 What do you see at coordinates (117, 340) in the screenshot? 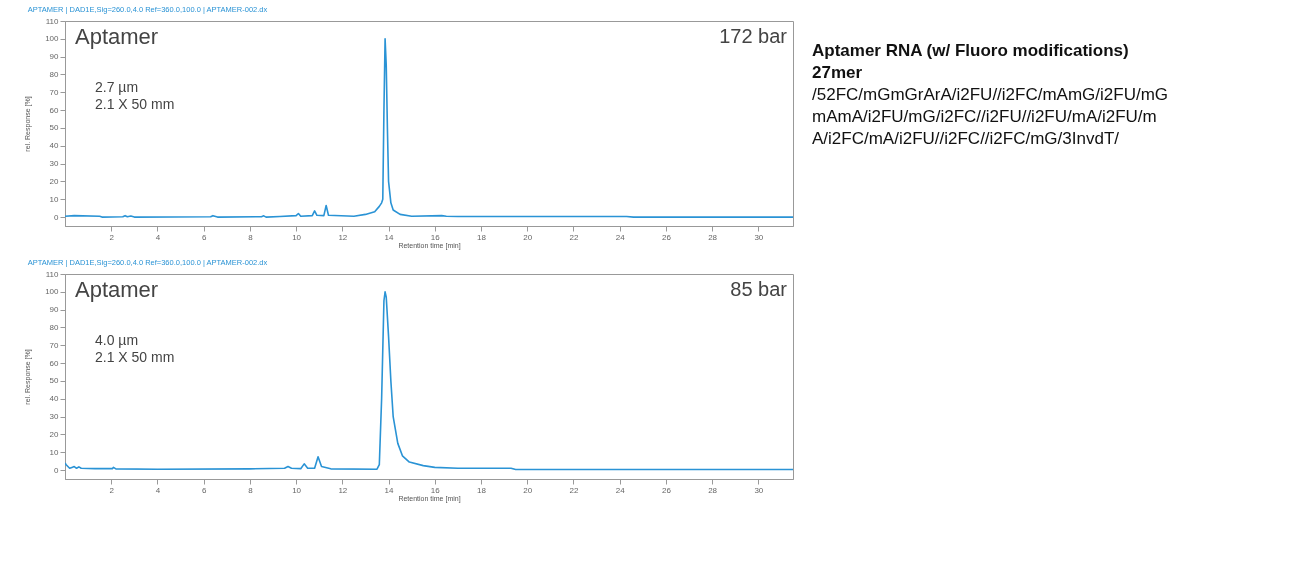
I see `annotation: 4.0 µm` at bounding box center [117, 340].